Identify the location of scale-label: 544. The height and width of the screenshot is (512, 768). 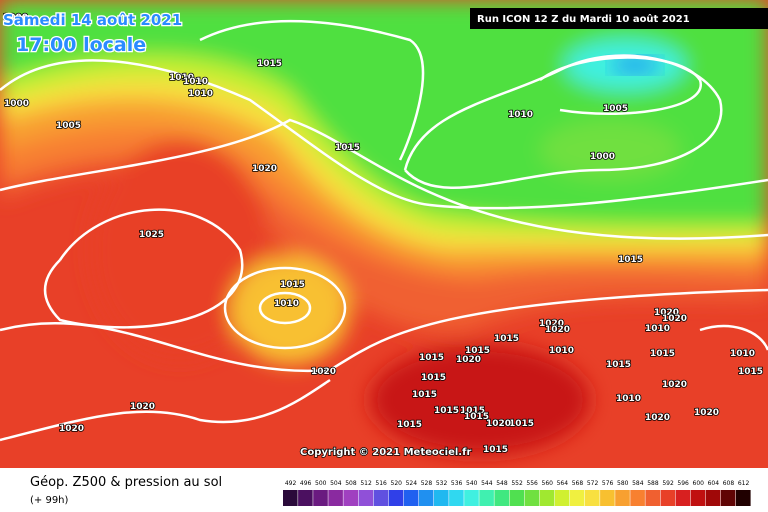
(487, 483).